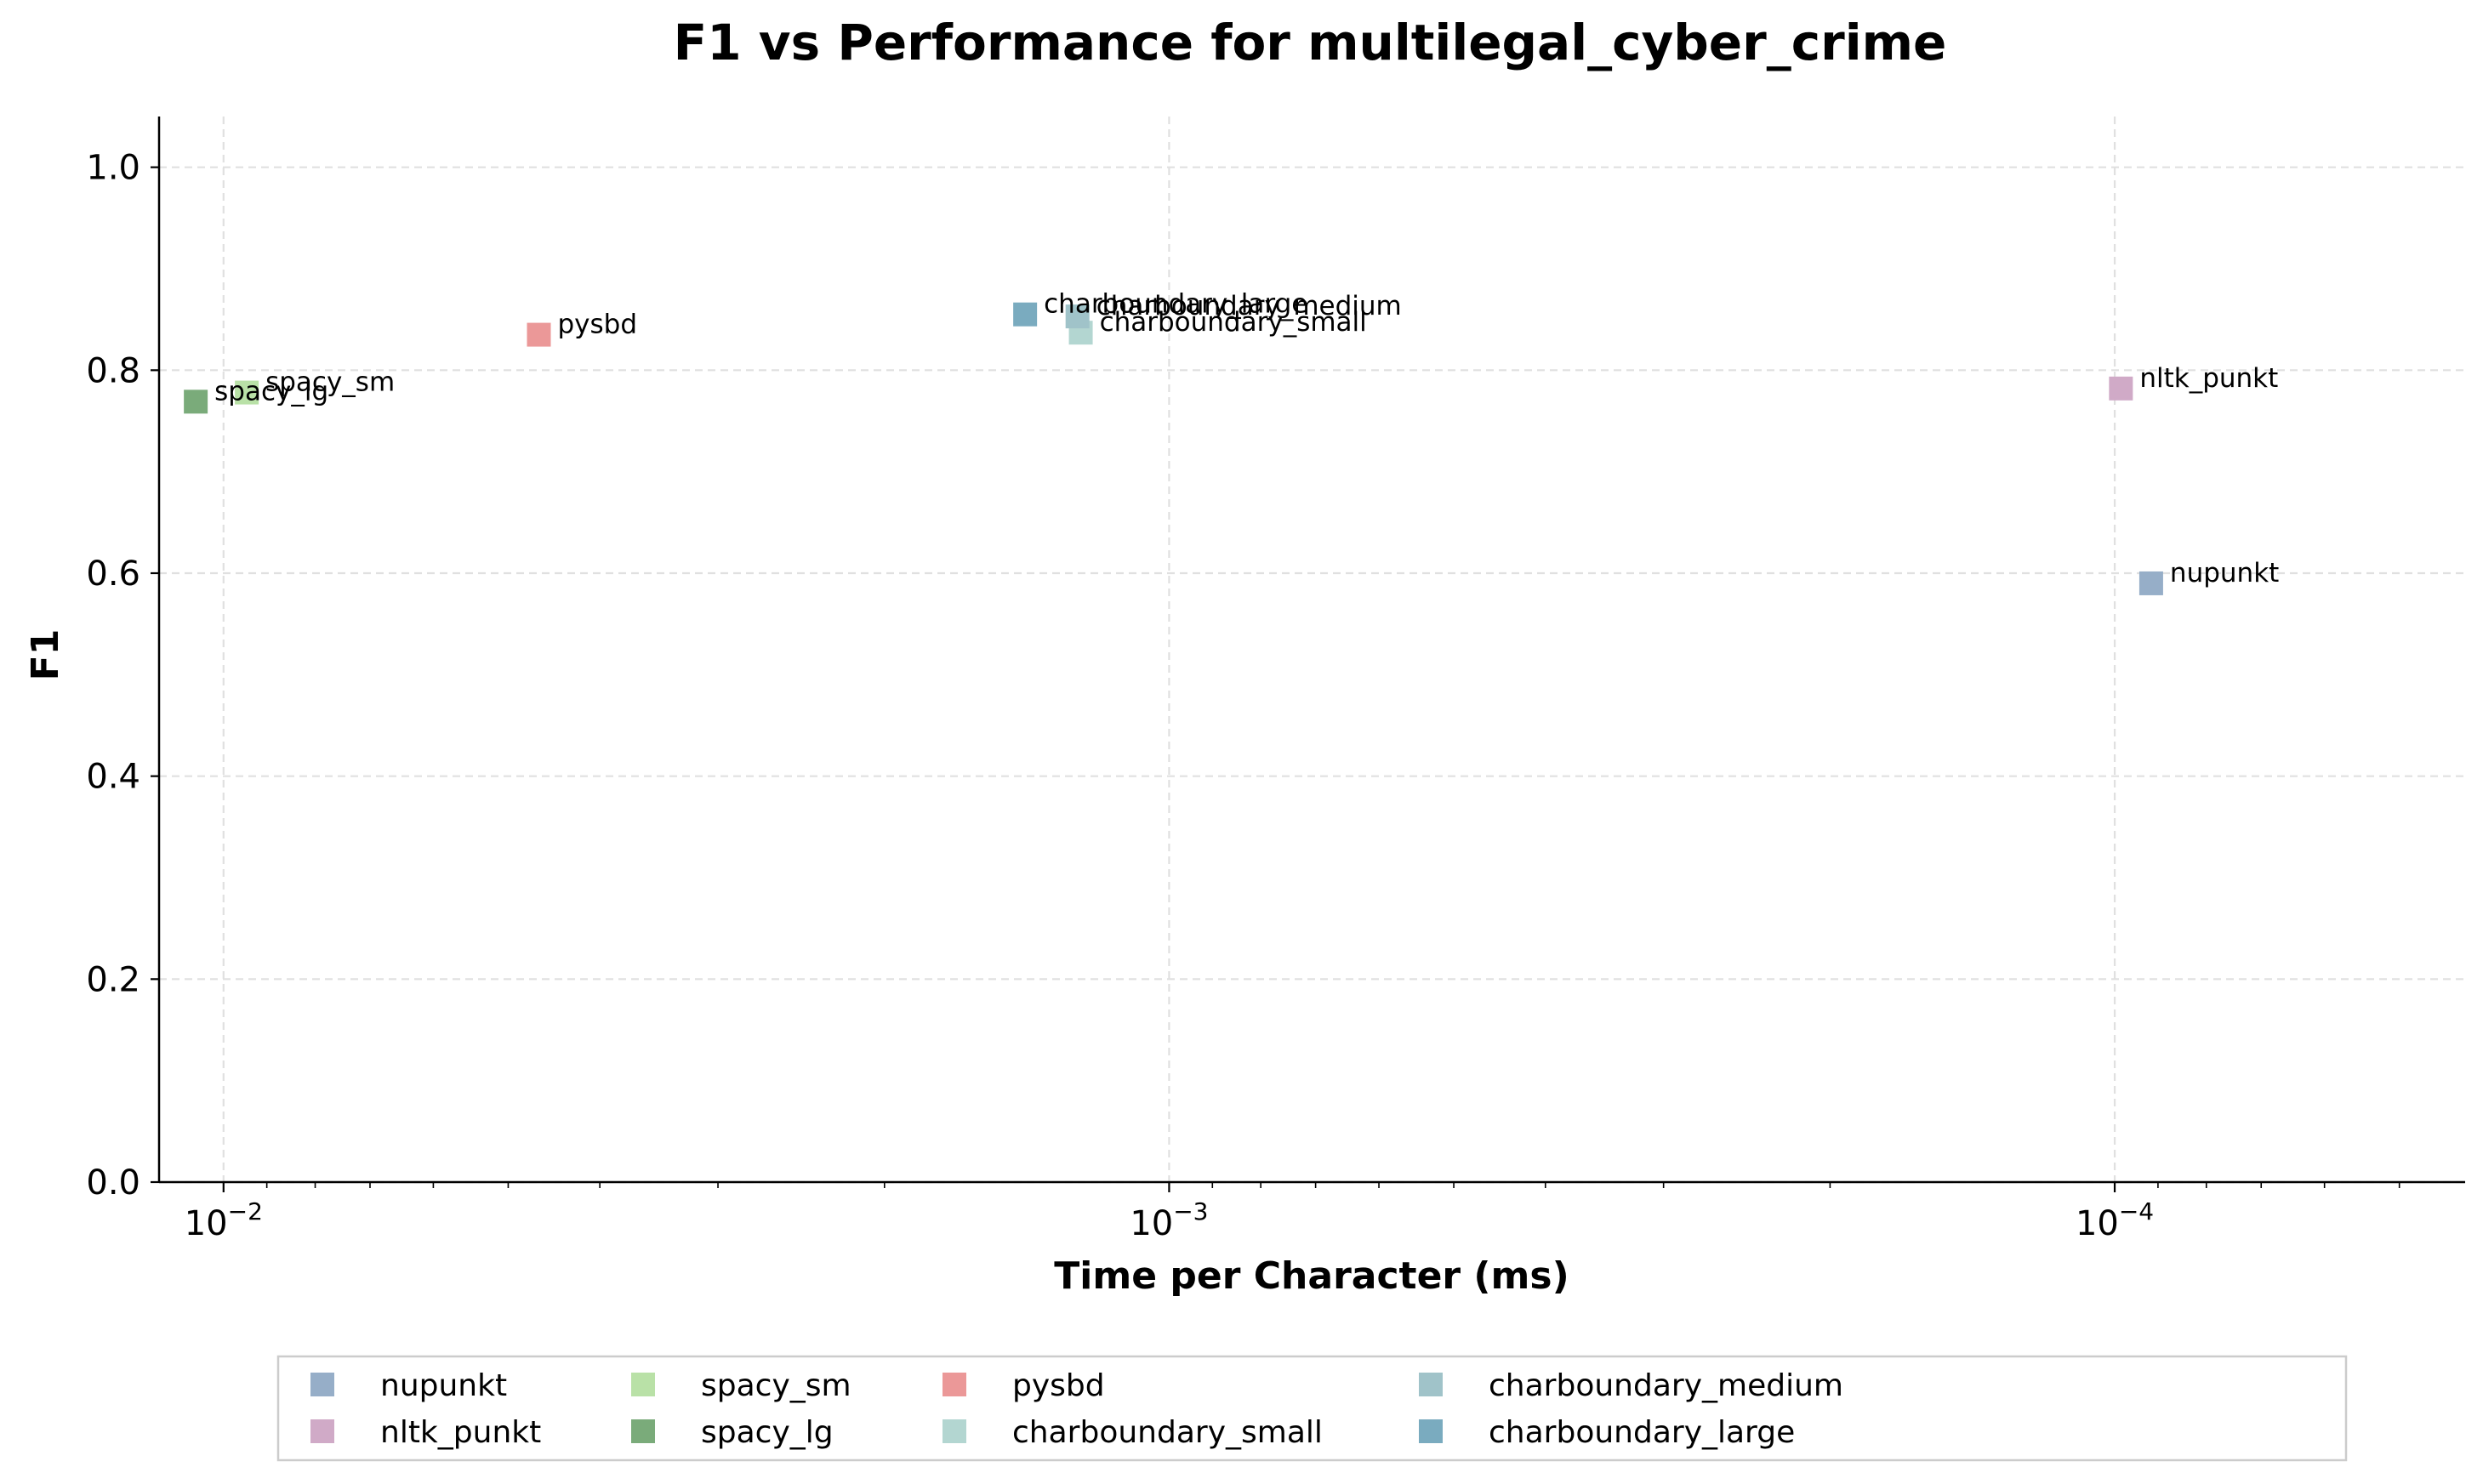 This screenshot has height=1484, width=2483. Describe the element at coordinates (45, 655) in the screenshot. I see `y-axis-label: F1` at that location.